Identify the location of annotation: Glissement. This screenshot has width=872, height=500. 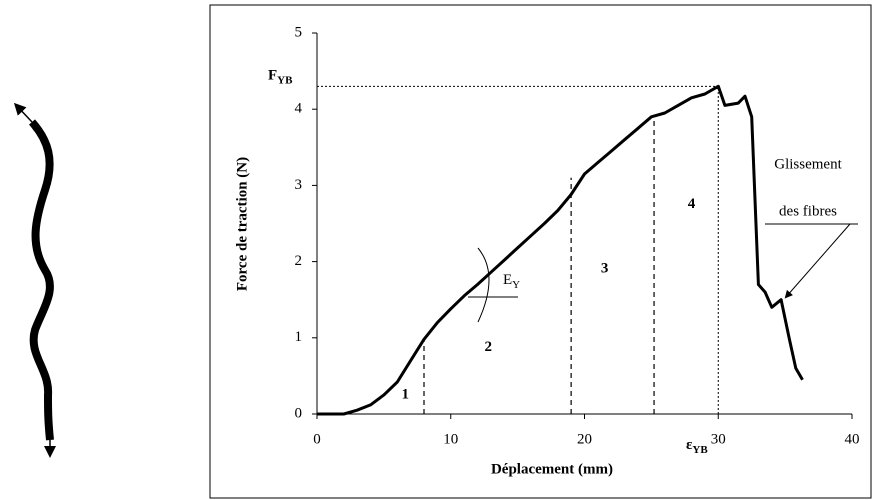
(808, 164).